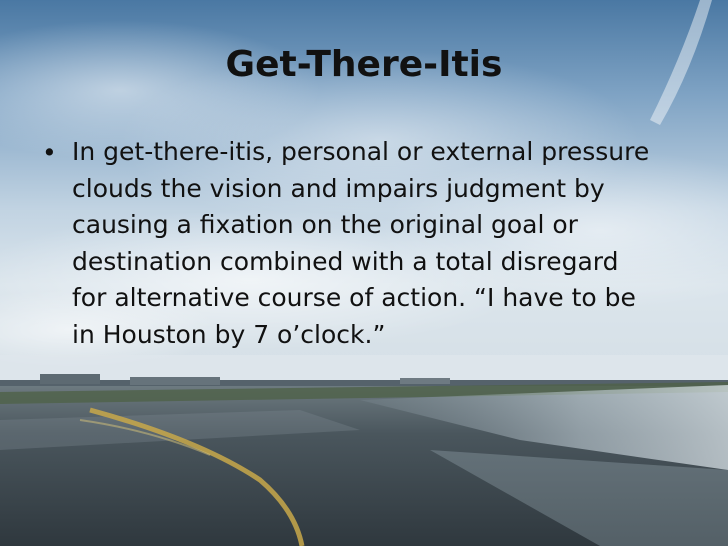 This screenshot has width=728, height=546. Describe the element at coordinates (229, 334) in the screenshot. I see `bullet-line: in Houston by 7 o’clock.”` at that location.